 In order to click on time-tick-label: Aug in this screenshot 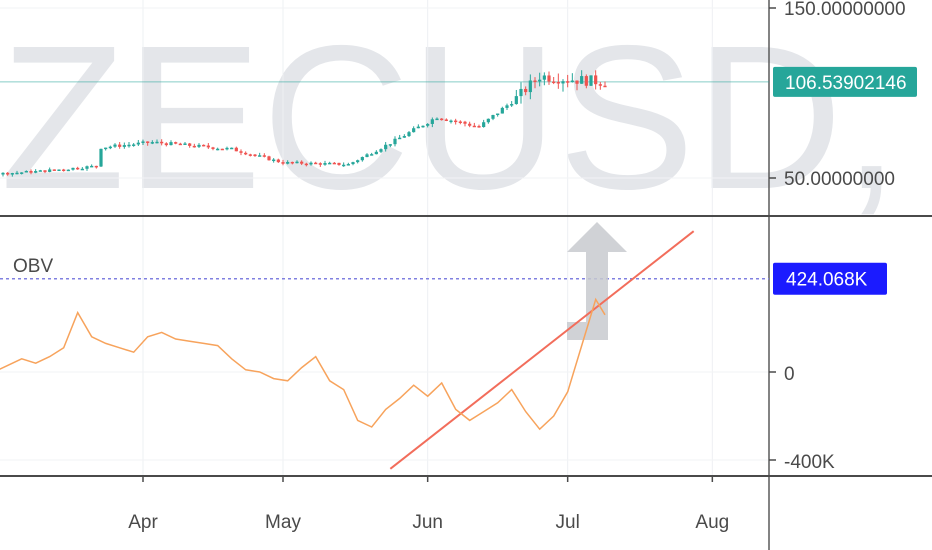, I will do `click(712, 522)`.